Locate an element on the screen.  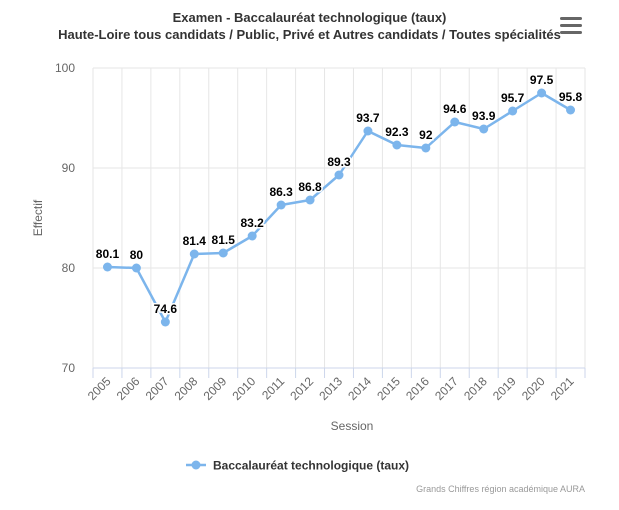
x-tick-label: 2006 is located at coordinates (128, 388).